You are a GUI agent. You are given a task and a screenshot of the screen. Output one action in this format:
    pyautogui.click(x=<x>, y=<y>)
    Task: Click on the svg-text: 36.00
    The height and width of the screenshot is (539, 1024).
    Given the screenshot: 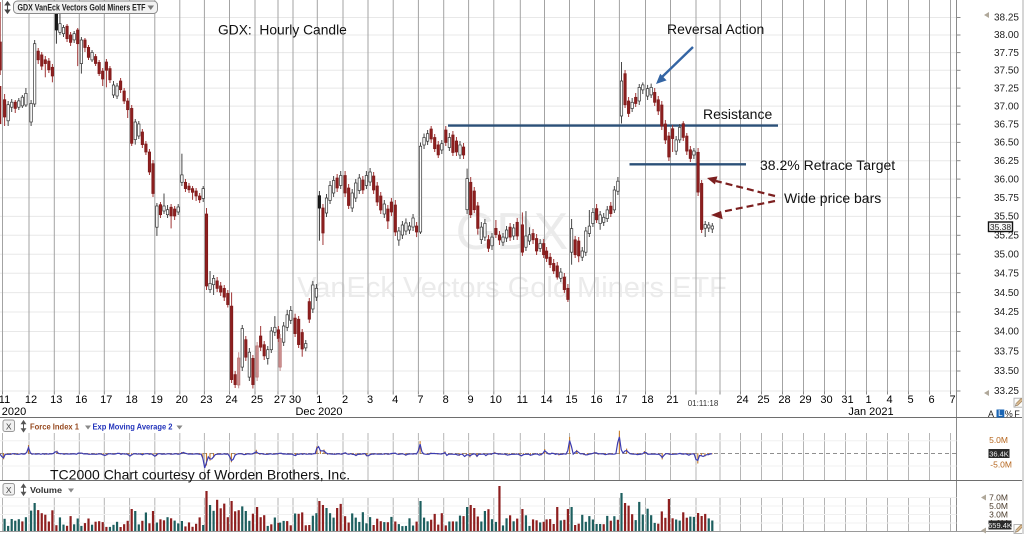 What is the action you would take?
    pyautogui.click(x=1006, y=179)
    